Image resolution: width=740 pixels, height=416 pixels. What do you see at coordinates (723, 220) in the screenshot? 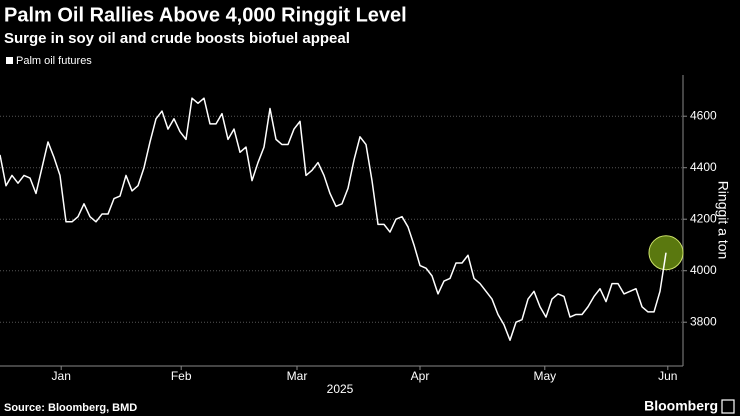
I see `y-axis-label: Ringgit a ton` at bounding box center [723, 220].